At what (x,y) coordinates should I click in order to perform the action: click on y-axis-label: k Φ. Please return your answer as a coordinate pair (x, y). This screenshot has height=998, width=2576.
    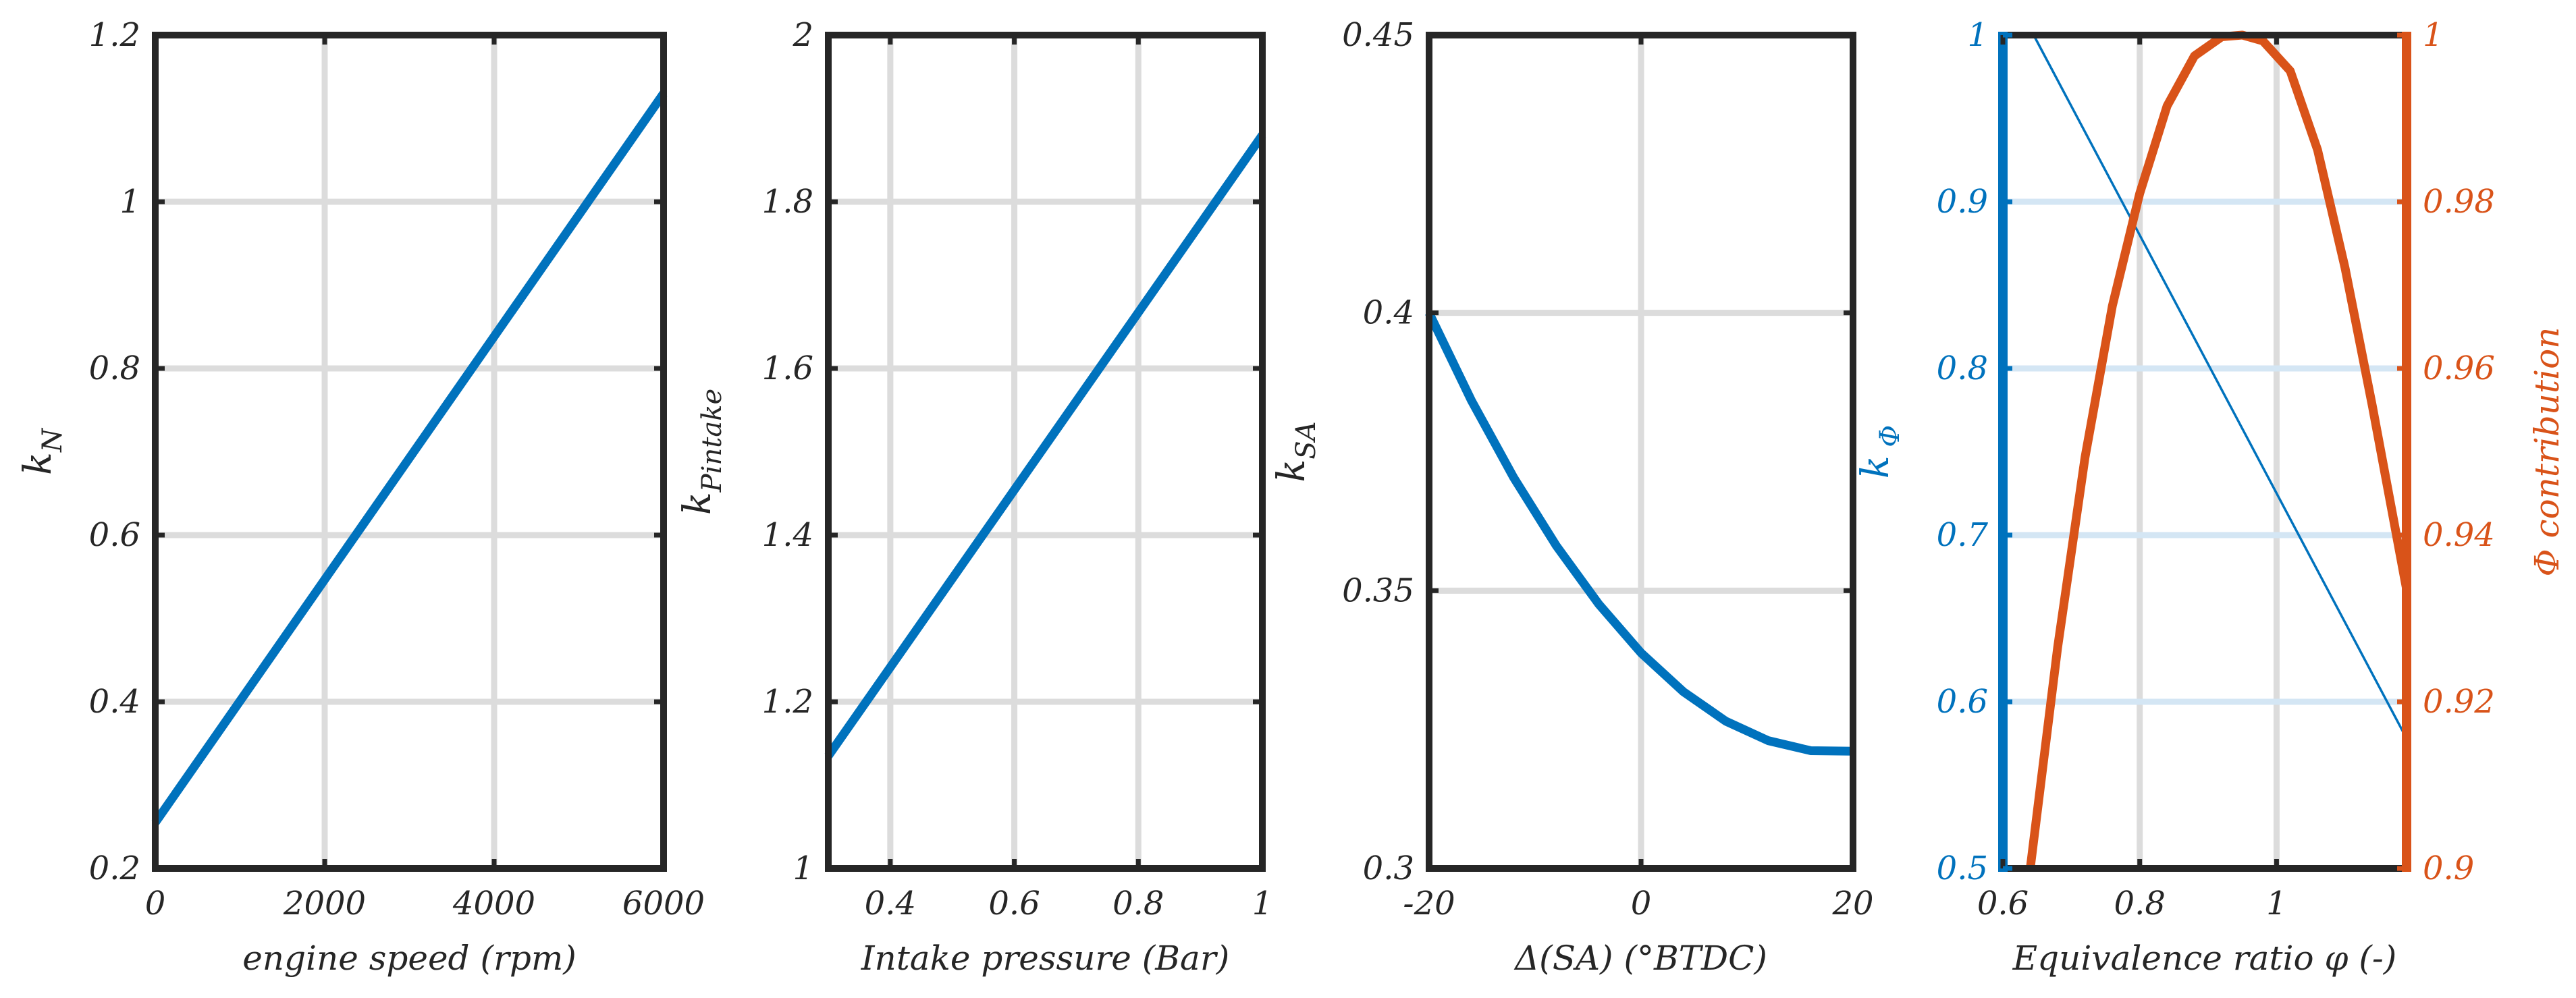
    Looking at the image, I should click on (1880, 451).